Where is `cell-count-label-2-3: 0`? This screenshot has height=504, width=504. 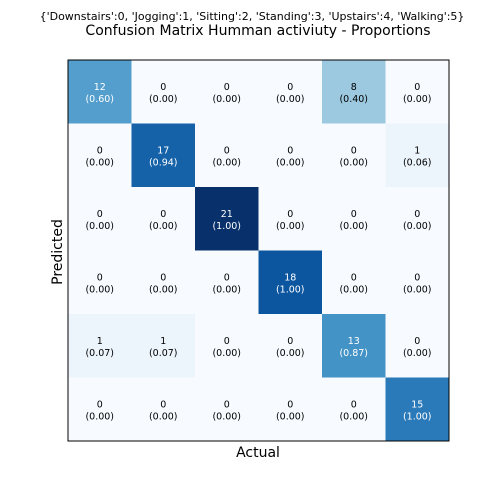
cell-count-label-2-3: 0 is located at coordinates (290, 214).